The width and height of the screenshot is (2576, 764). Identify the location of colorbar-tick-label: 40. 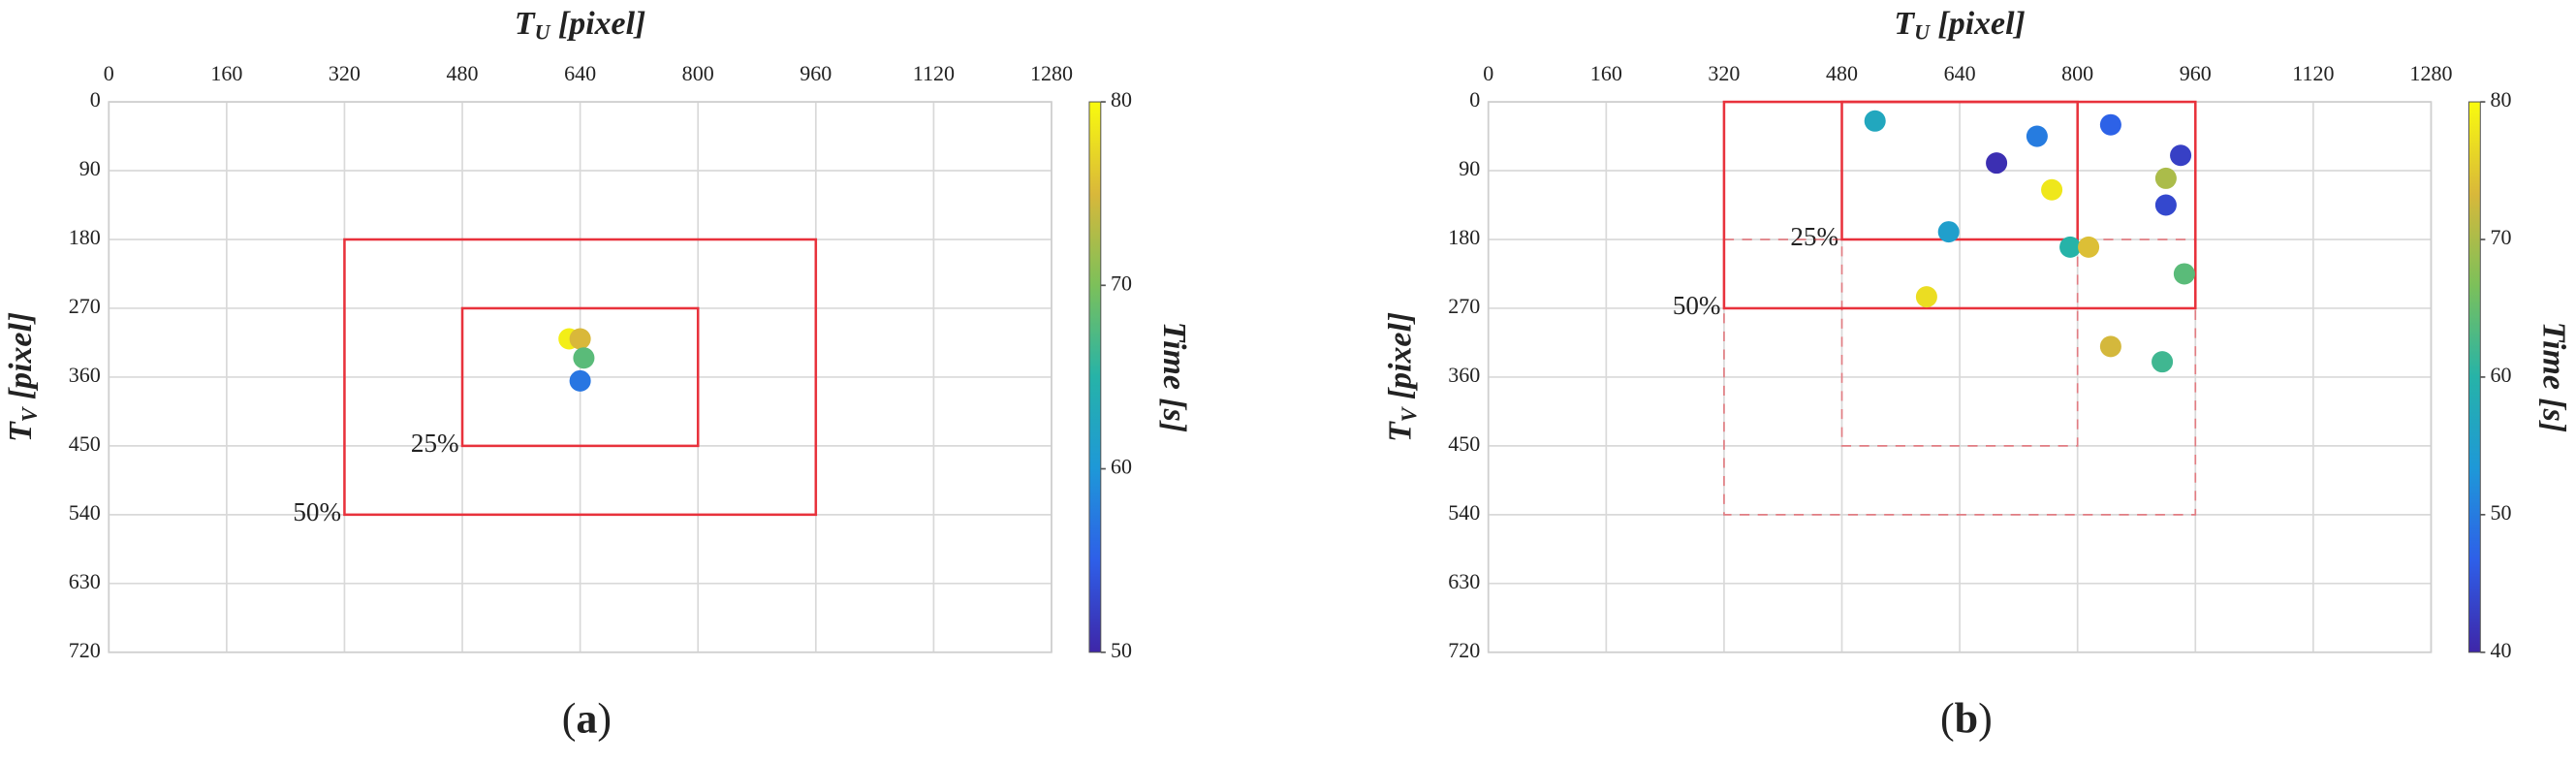
(2500, 650).